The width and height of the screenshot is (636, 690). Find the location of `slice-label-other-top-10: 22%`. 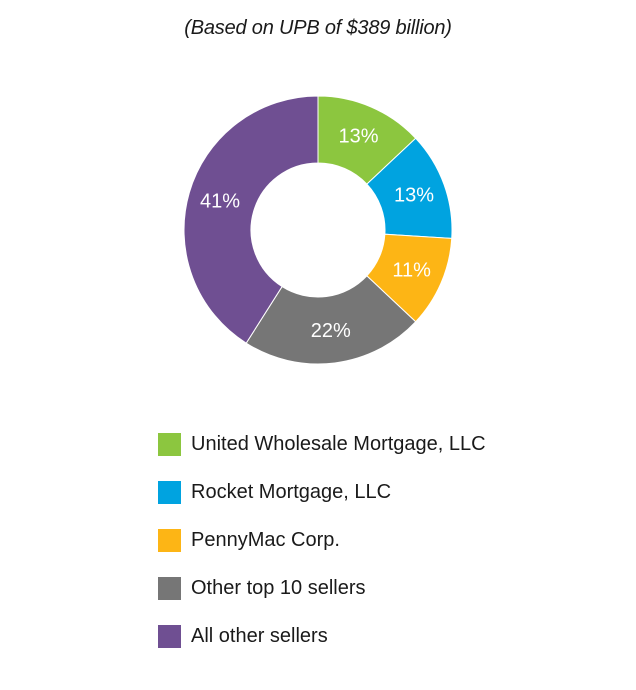

slice-label-other-top-10: 22% is located at coordinates (331, 331).